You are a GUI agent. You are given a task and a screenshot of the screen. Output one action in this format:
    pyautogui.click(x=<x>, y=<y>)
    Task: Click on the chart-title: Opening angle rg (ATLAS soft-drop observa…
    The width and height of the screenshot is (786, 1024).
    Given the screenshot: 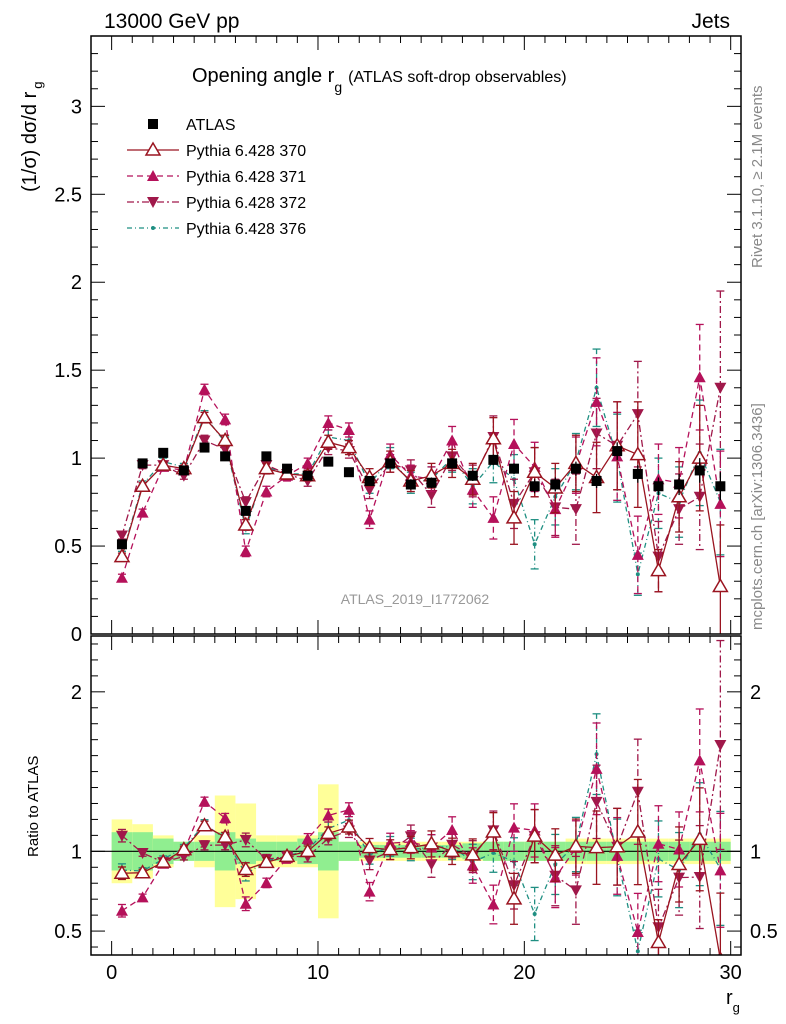 What is the action you would take?
    pyautogui.click(x=379, y=80)
    